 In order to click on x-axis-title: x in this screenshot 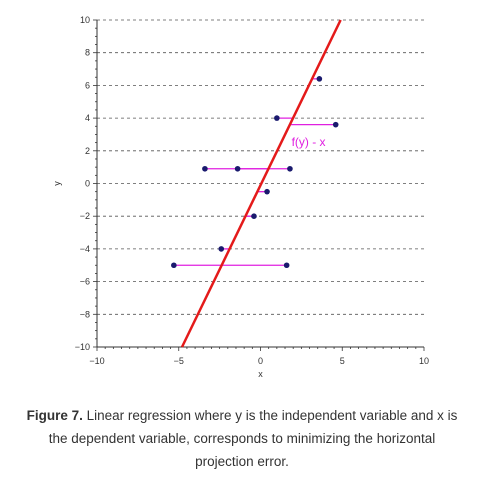, I will do `click(260, 374)`.